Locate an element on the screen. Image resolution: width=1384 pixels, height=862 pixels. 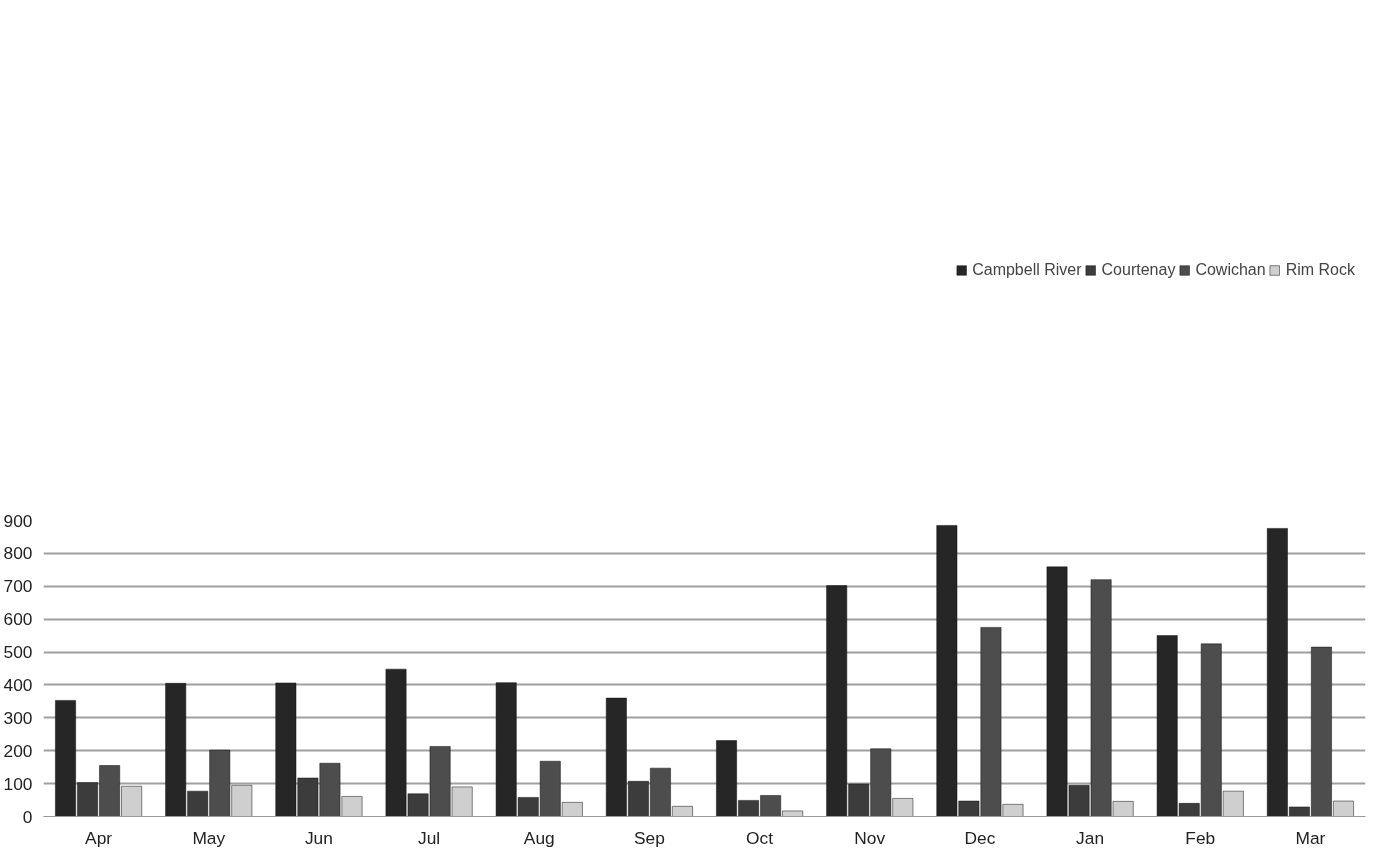
legend-label: Campbell River is located at coordinates (1027, 270).